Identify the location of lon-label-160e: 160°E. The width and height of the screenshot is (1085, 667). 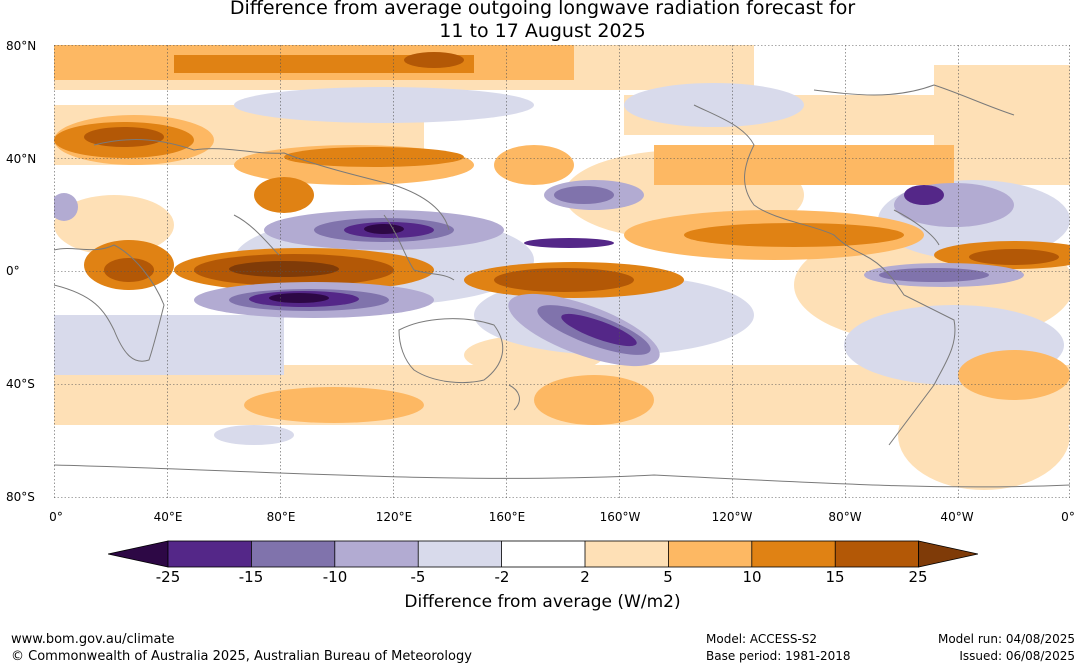
(507, 517).